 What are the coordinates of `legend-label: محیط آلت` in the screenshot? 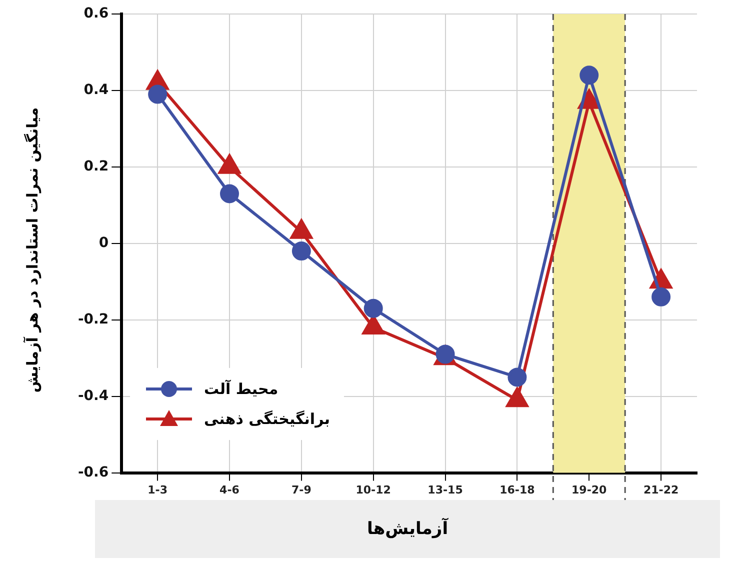 It's located at (241, 389).